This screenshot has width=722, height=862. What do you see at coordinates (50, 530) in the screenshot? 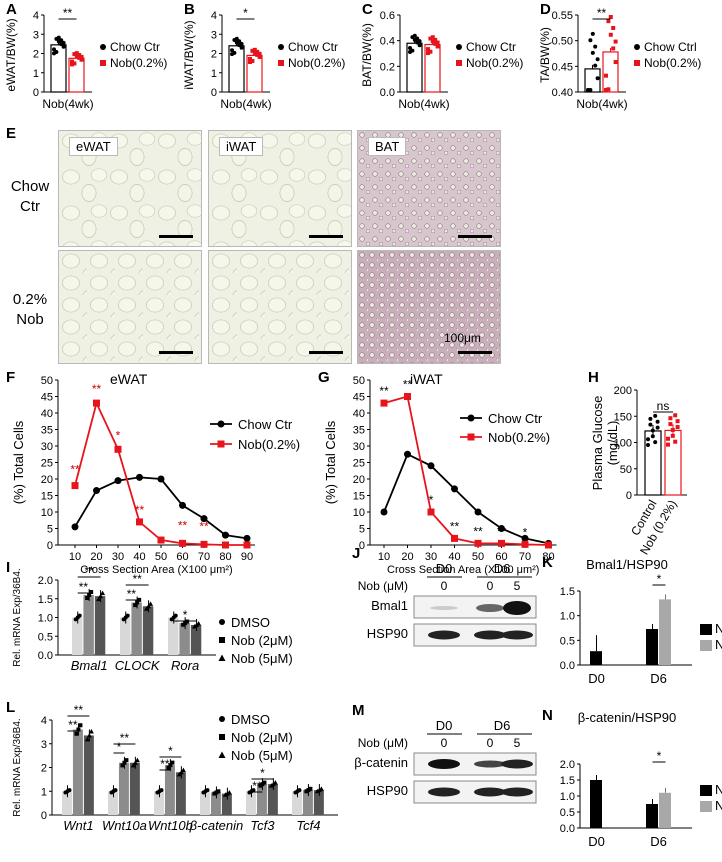
I see `y-tick-label: 5` at bounding box center [50, 530].